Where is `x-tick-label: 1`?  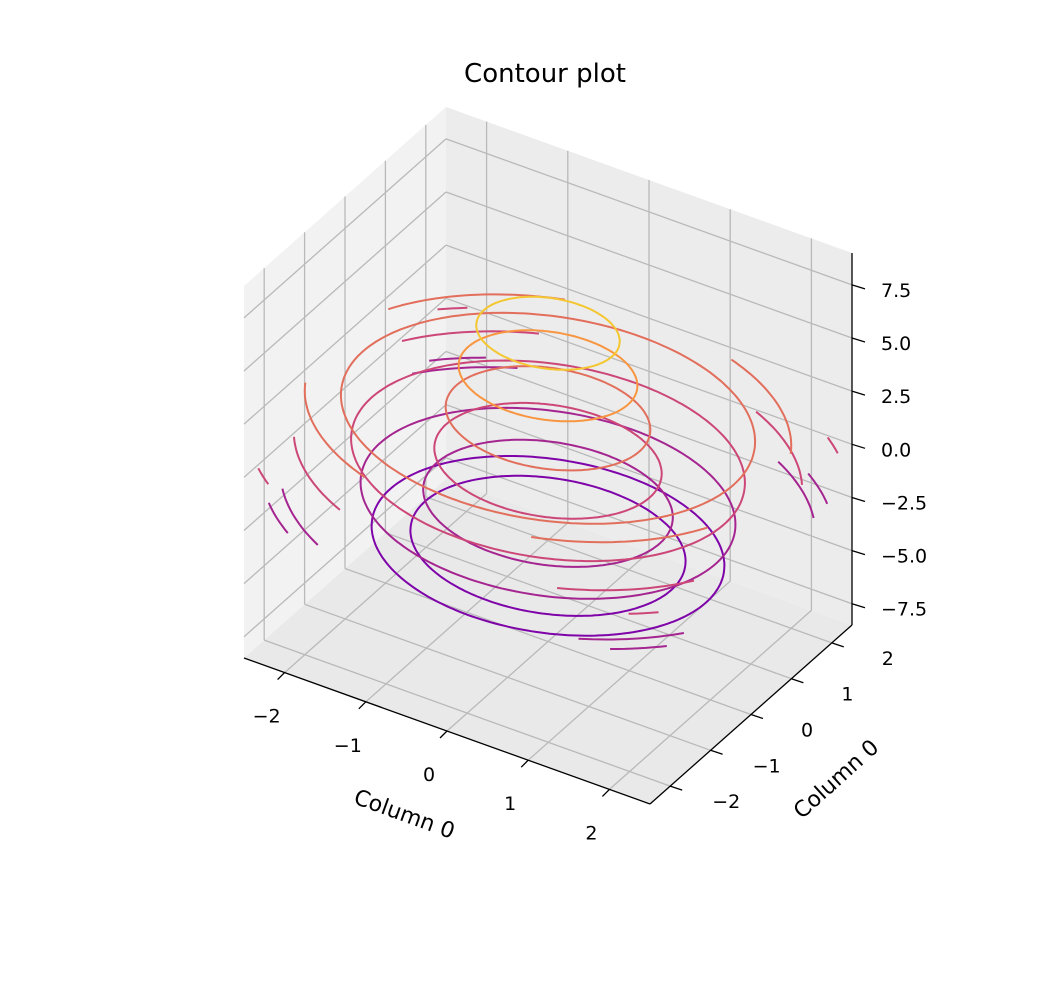 x-tick-label: 1 is located at coordinates (510, 804).